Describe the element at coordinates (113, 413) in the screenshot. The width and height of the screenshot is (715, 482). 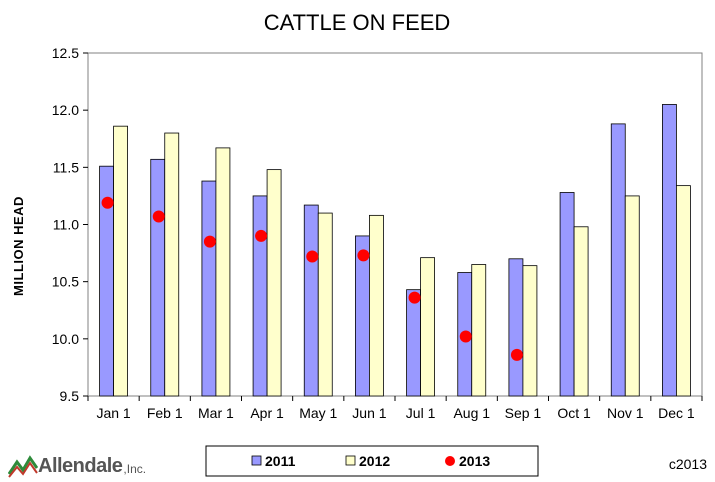
I see `x-tick-label: Jan 1` at that location.